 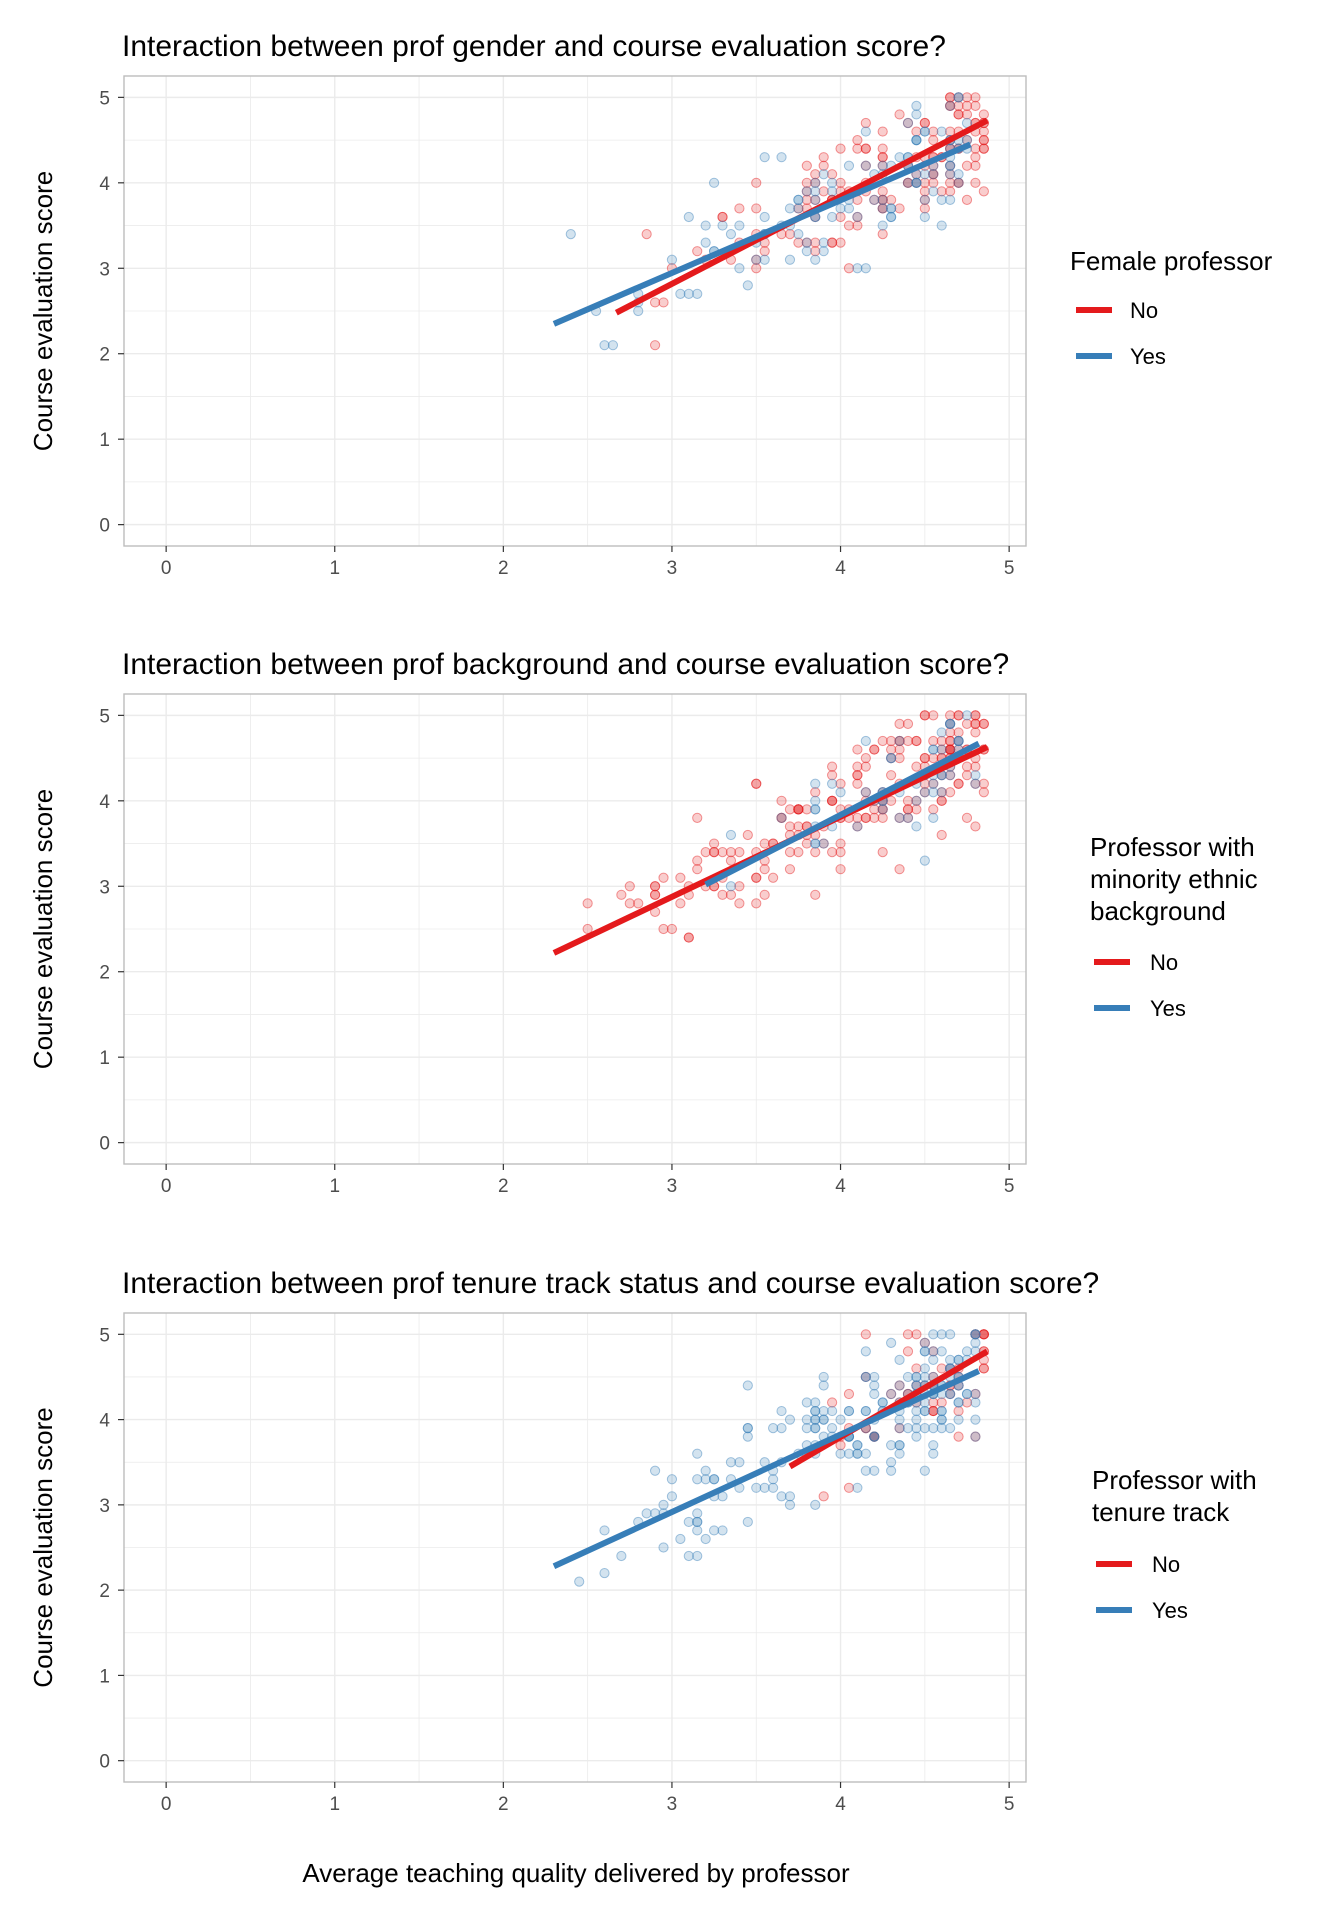 What do you see at coordinates (1164, 962) in the screenshot?
I see `legend-label-no: No` at bounding box center [1164, 962].